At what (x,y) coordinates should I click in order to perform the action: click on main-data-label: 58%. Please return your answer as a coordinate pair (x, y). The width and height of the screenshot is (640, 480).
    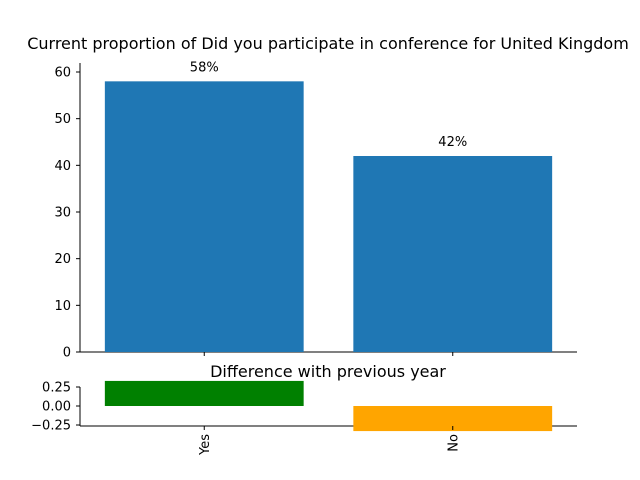
    Looking at the image, I should click on (204, 67).